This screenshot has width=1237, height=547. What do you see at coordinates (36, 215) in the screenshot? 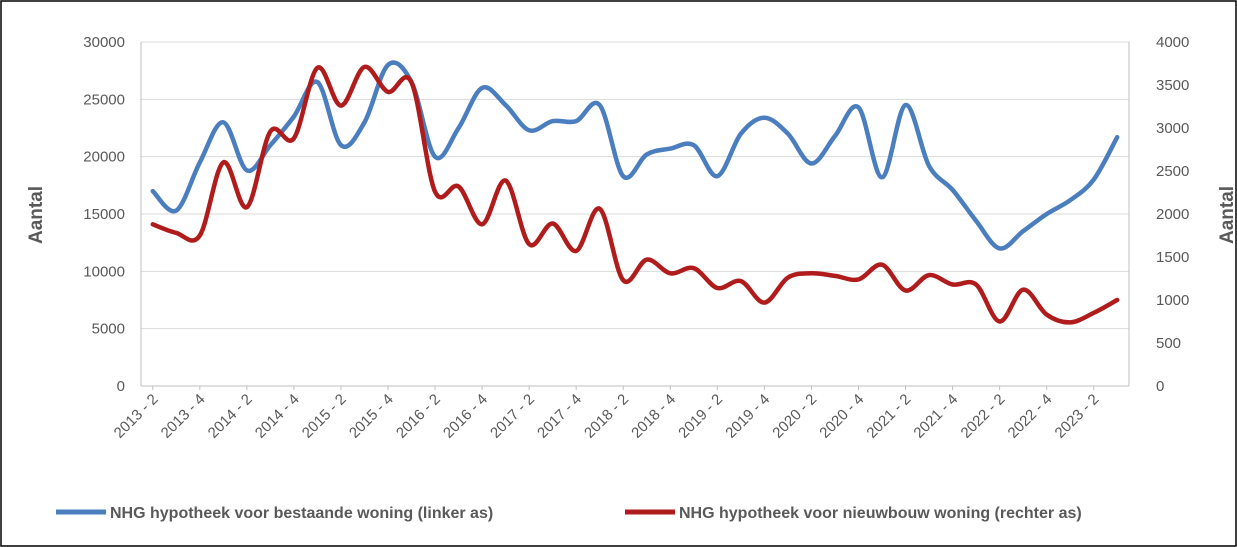
I see `y-left-axis-title: Aantal` at bounding box center [36, 215].